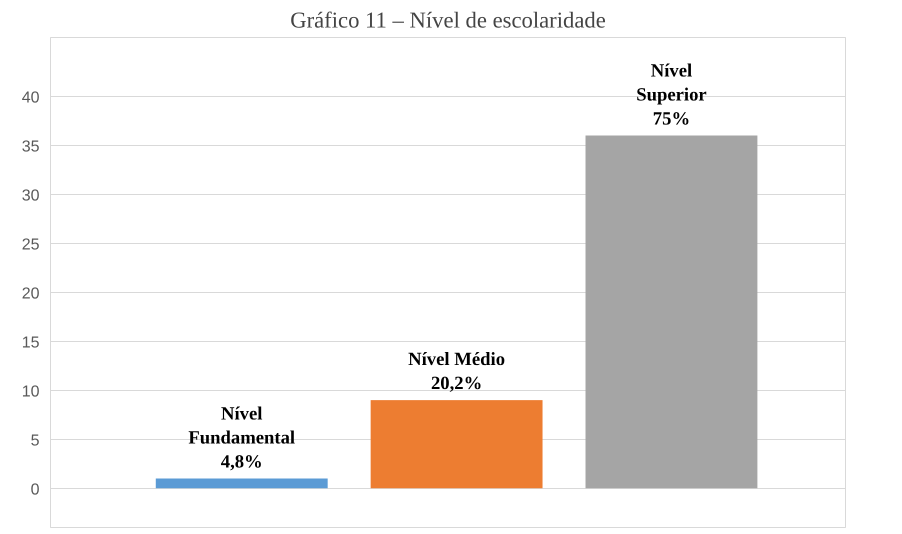  I want to click on x-tick-label: Nível Fundamental, so click(242, 426).